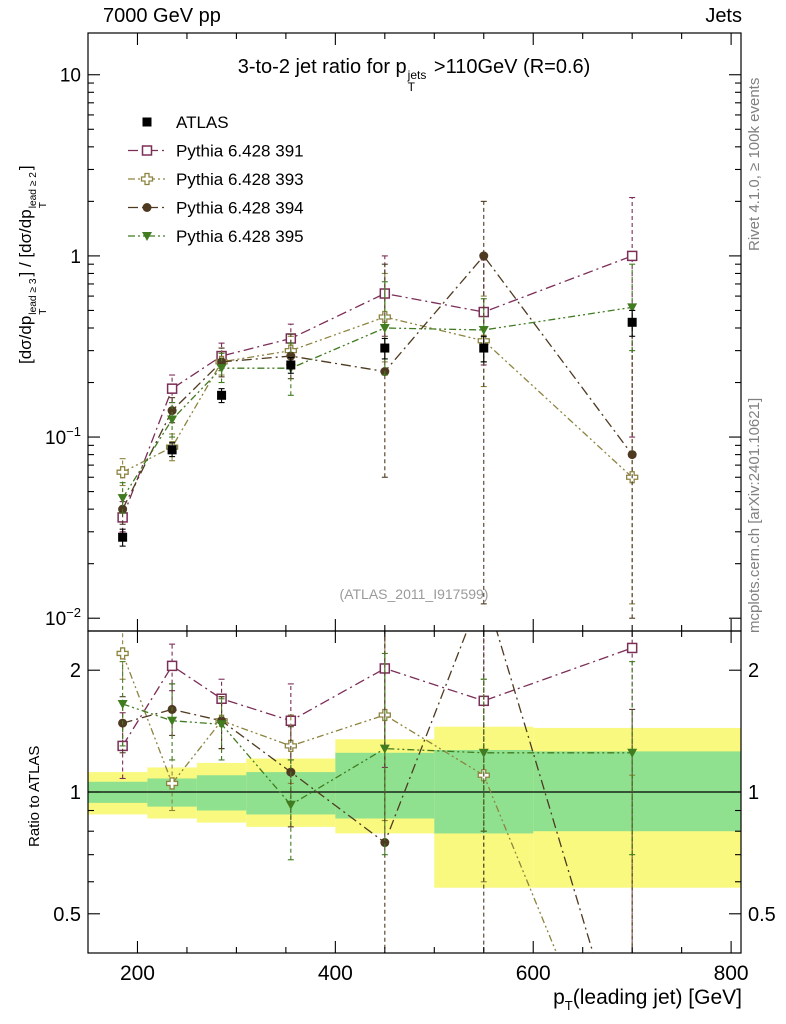 This screenshot has height=1024, width=786. I want to click on ratio-y-tick-label: 0.5, so click(67, 915).